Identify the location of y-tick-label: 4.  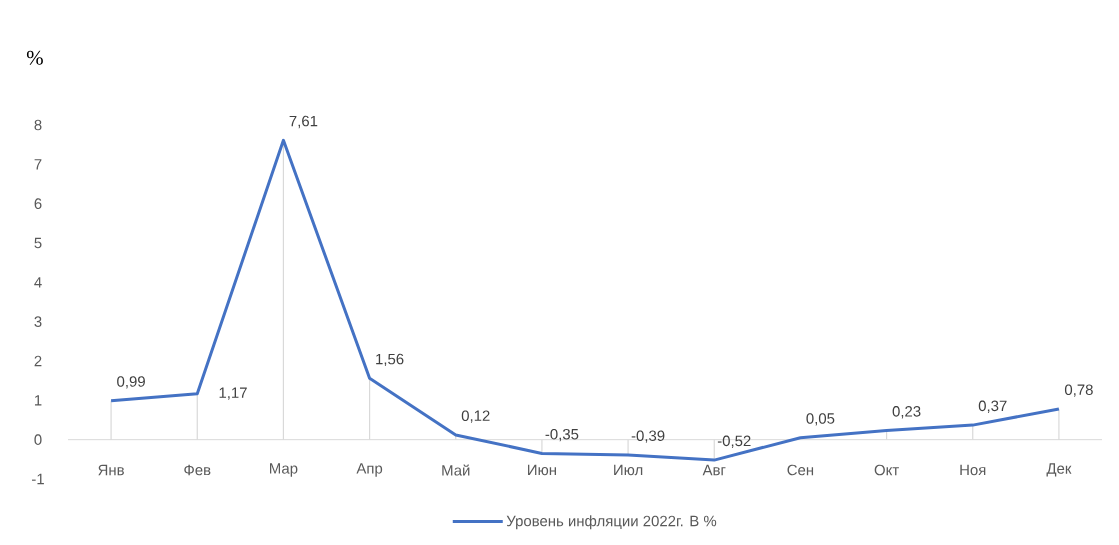
(38, 282).